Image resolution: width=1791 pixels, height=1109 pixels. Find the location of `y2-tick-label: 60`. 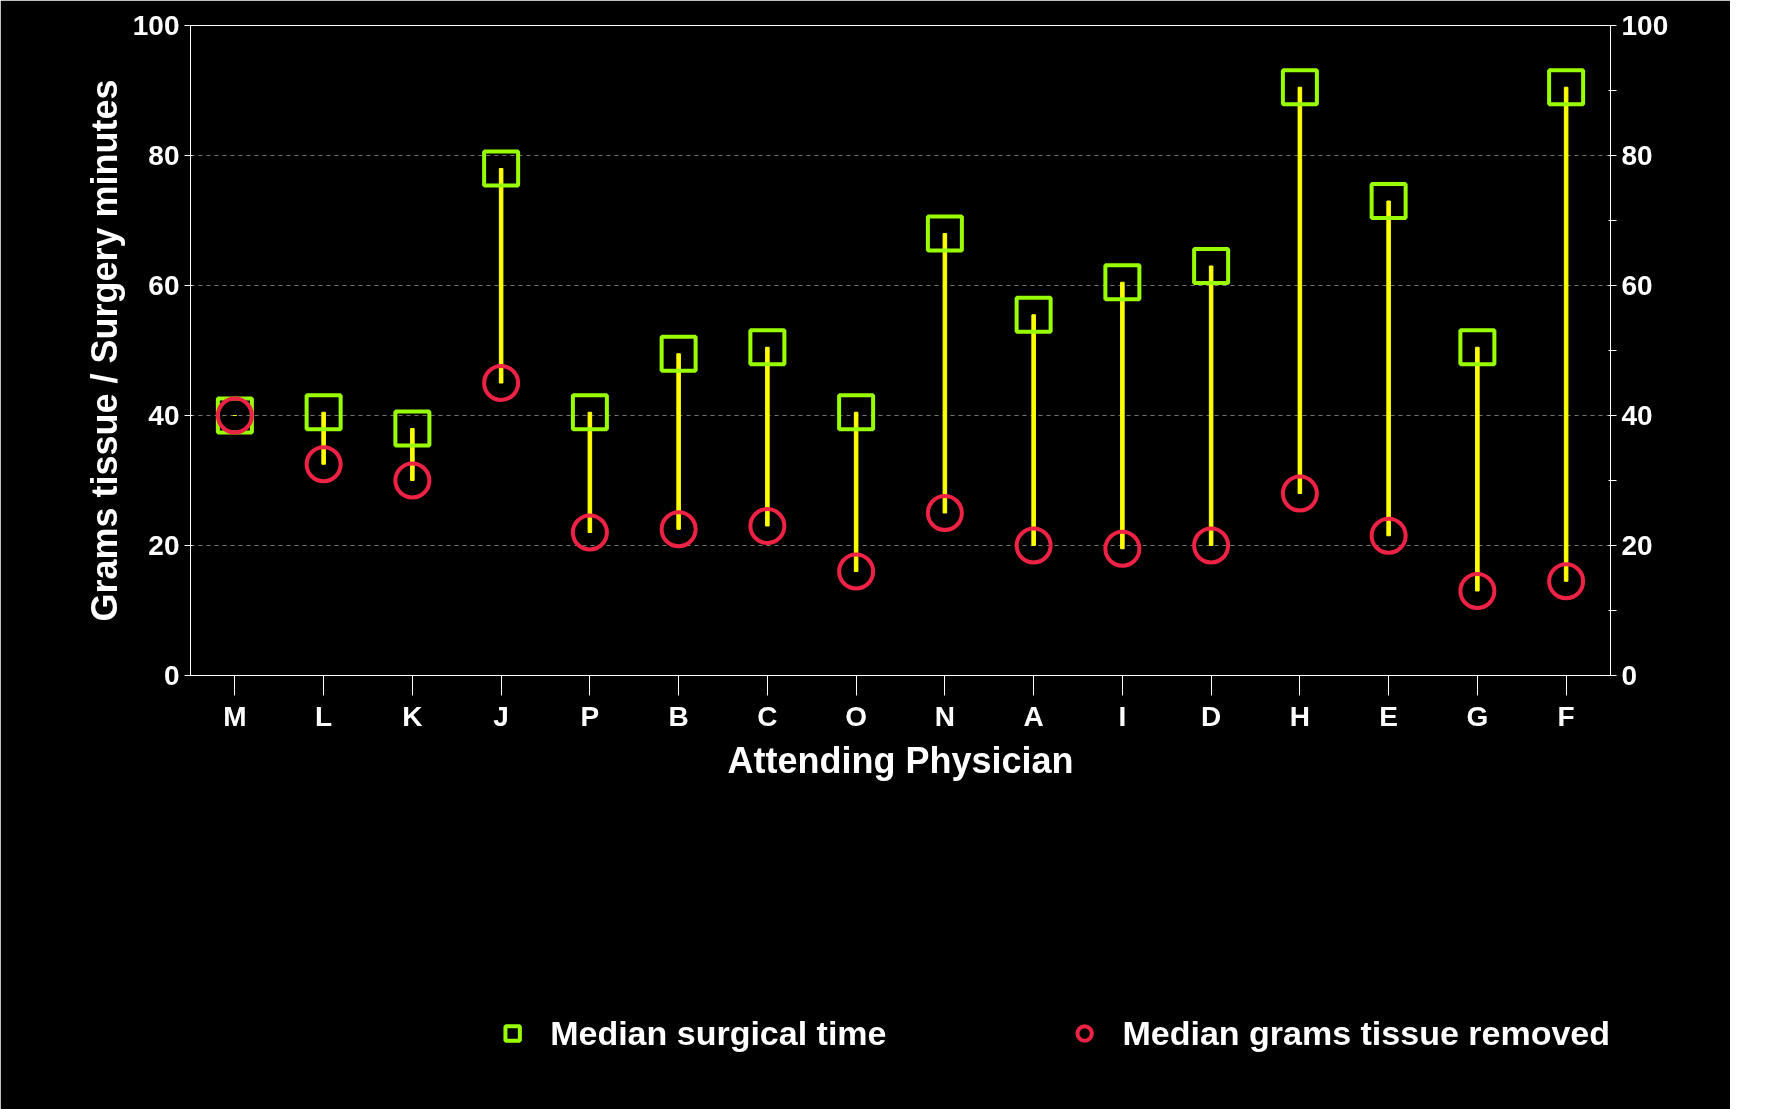

y2-tick-label: 60 is located at coordinates (1637, 285).